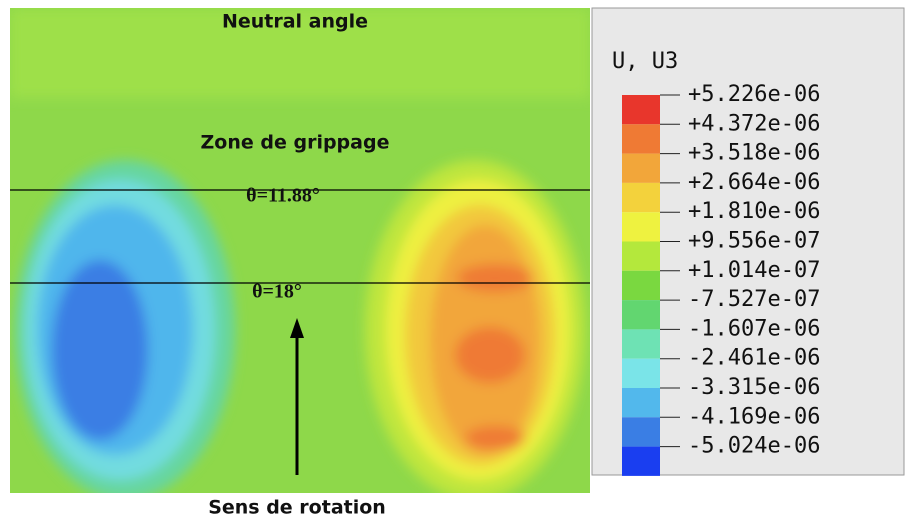 The image size is (905, 526). What do you see at coordinates (295, 143) in the screenshot?
I see `annotation: Zone de grippage` at bounding box center [295, 143].